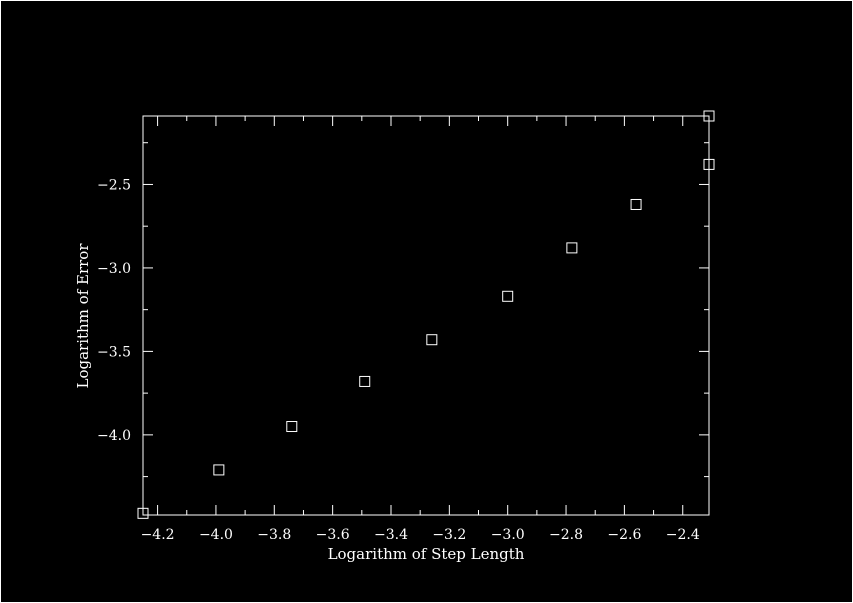  What do you see at coordinates (83, 316) in the screenshot?
I see `y-axis-label: Logarithm of Error` at bounding box center [83, 316].